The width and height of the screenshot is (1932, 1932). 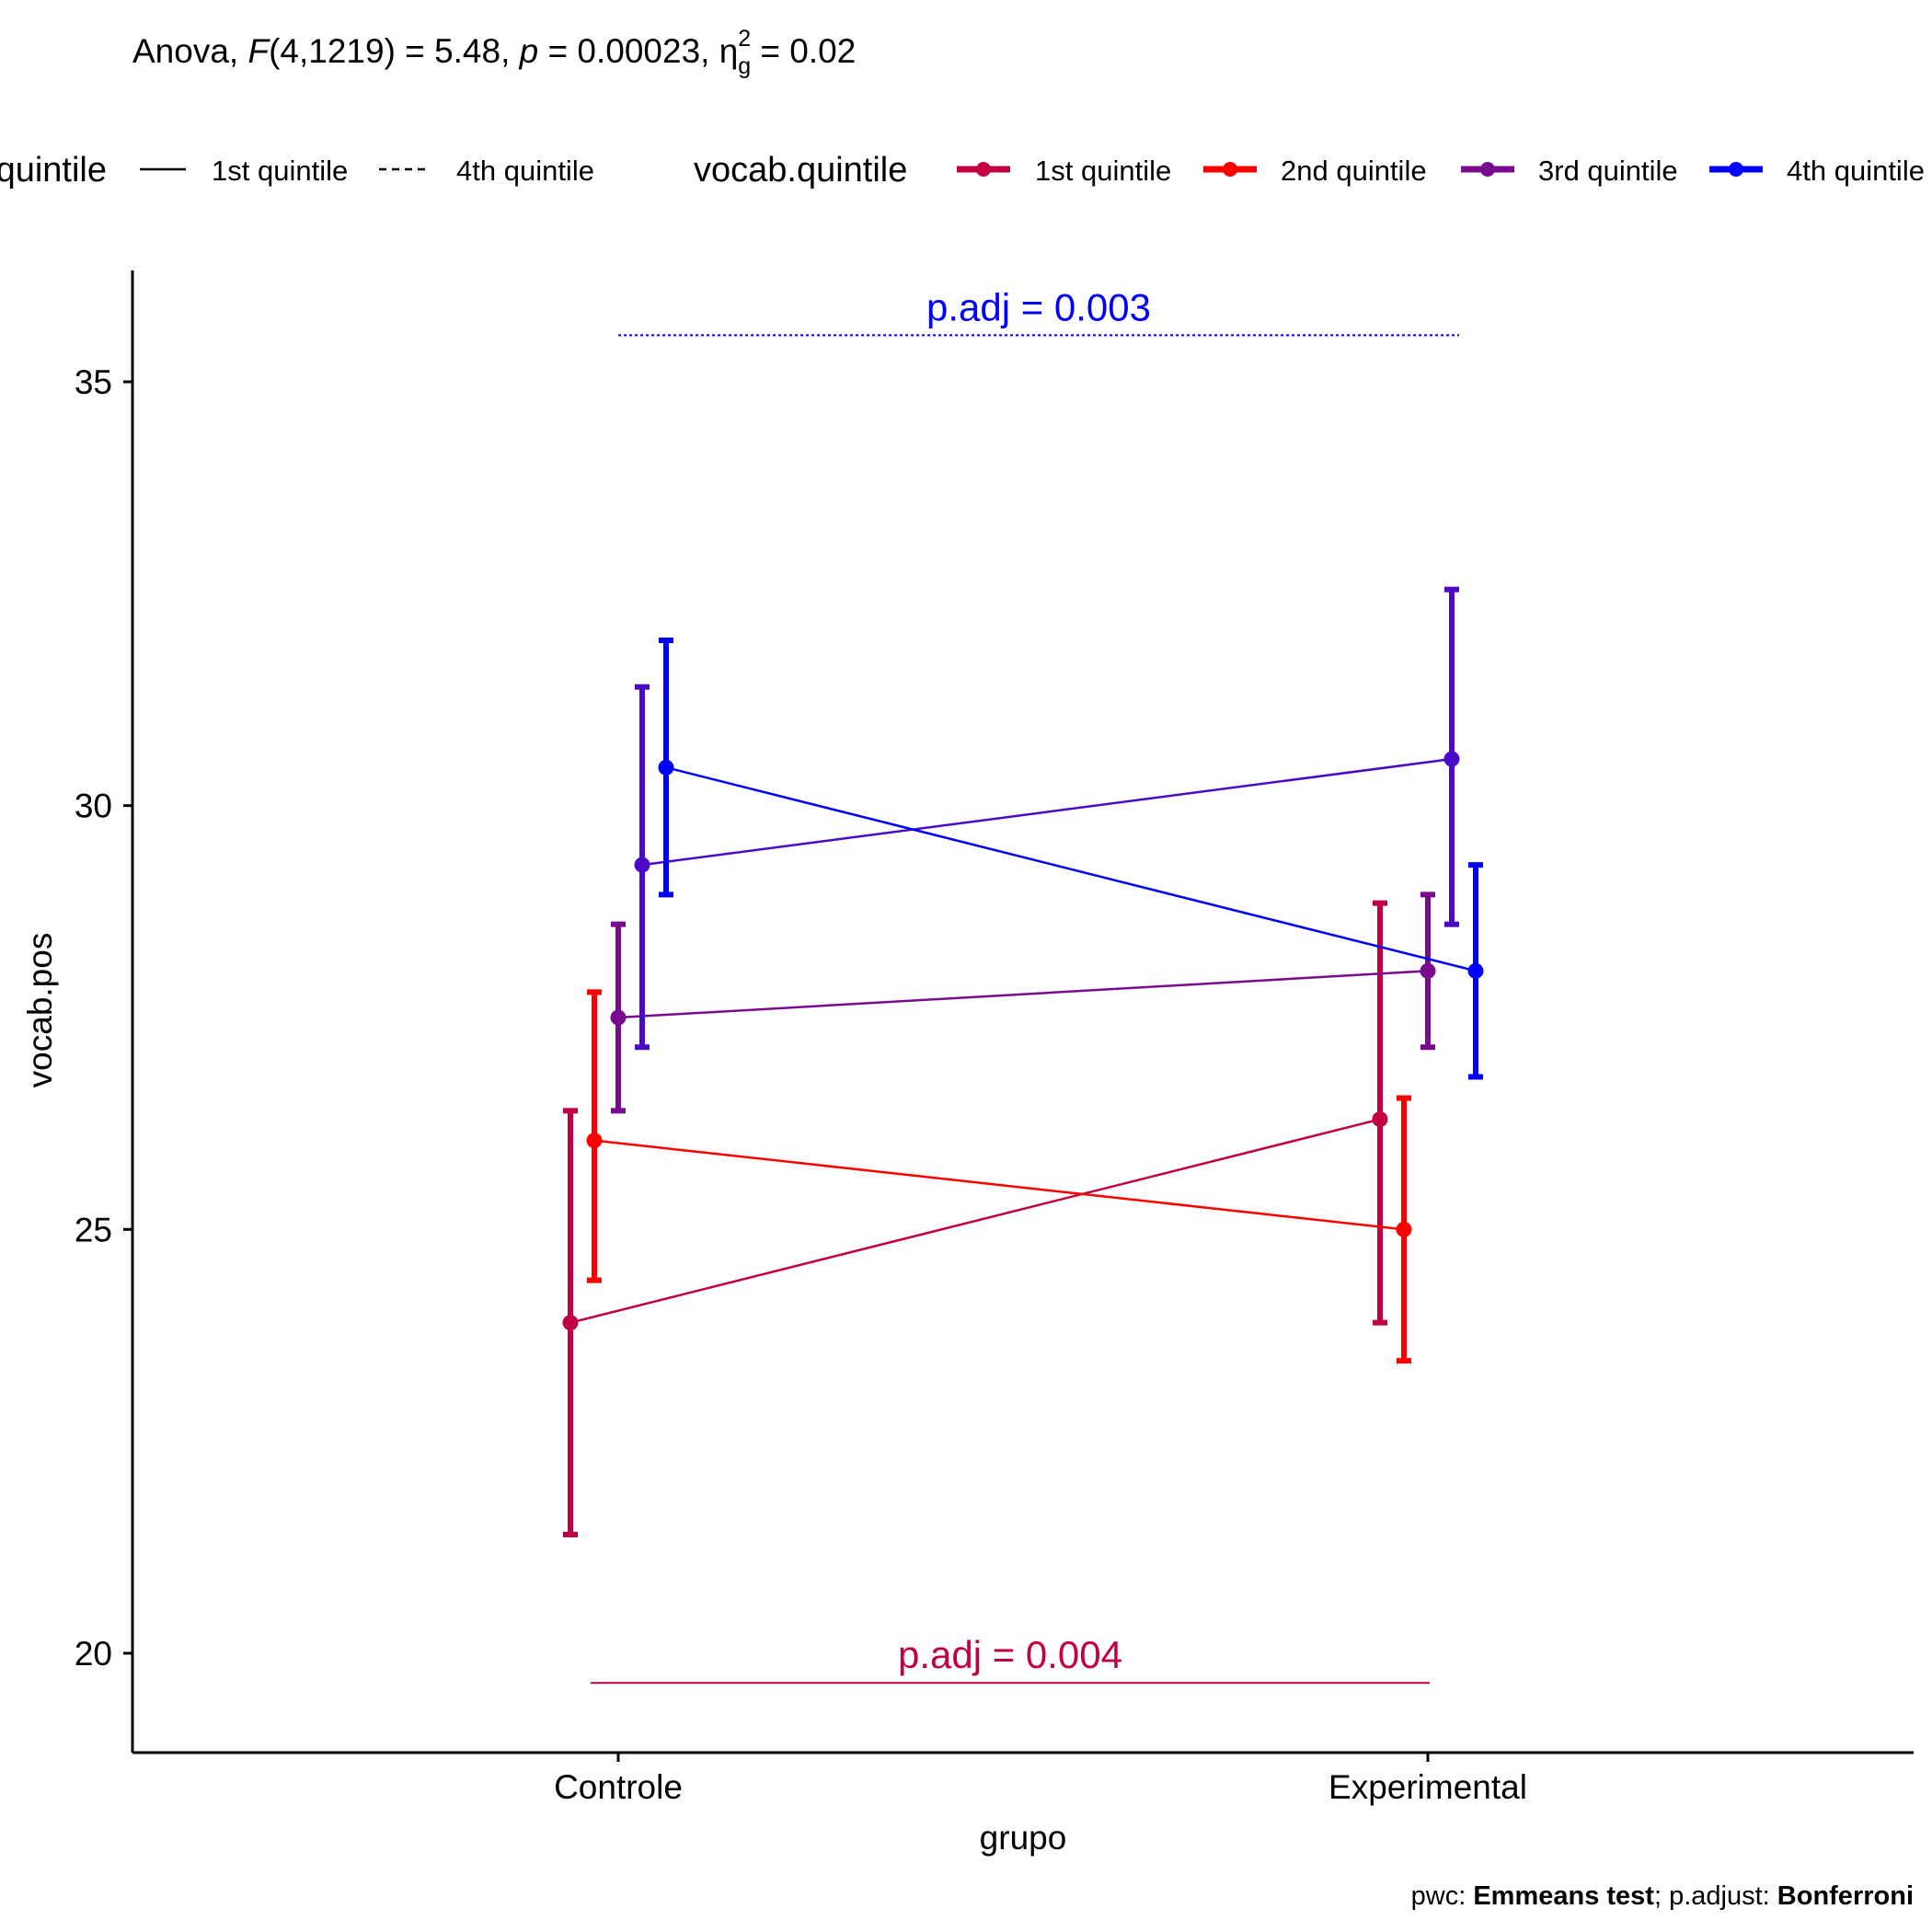 What do you see at coordinates (1715, 1896) in the screenshot?
I see `caption-adjust-label: ; p.adjust:` at bounding box center [1715, 1896].